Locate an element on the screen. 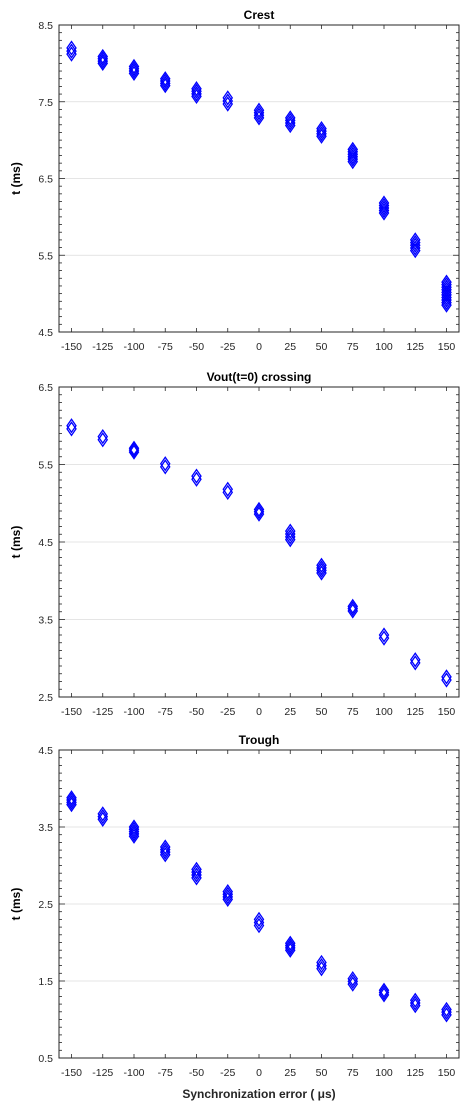  y-tick-label: 4.5 is located at coordinates (45, 333).